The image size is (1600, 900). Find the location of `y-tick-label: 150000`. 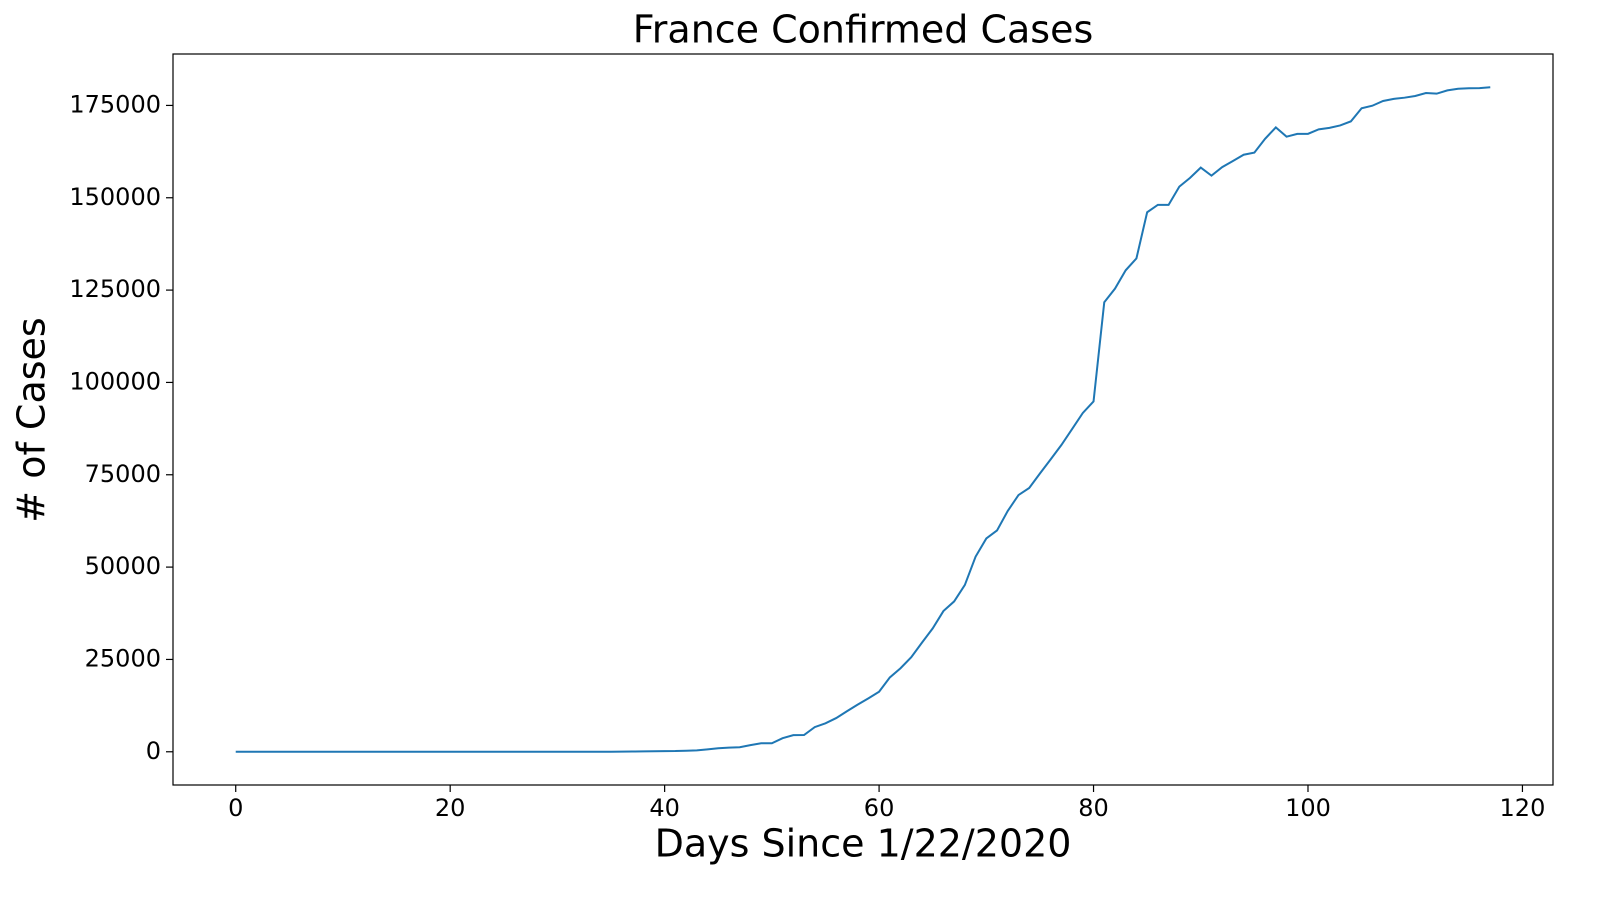

y-tick-label: 150000 is located at coordinates (115, 197).